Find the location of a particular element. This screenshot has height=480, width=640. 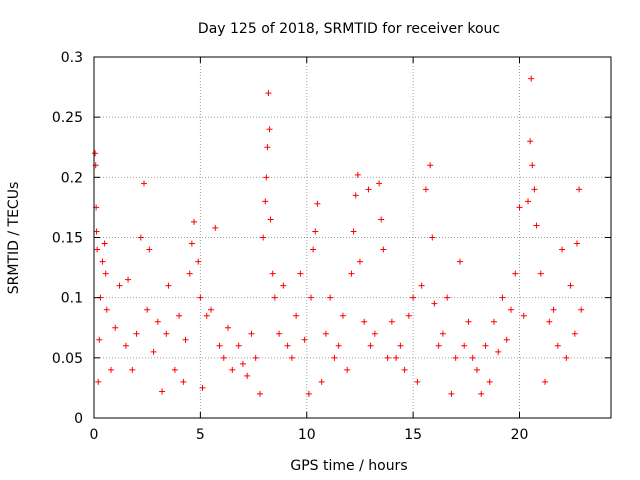

y-tick-label: 0.15 is located at coordinates (67, 239).